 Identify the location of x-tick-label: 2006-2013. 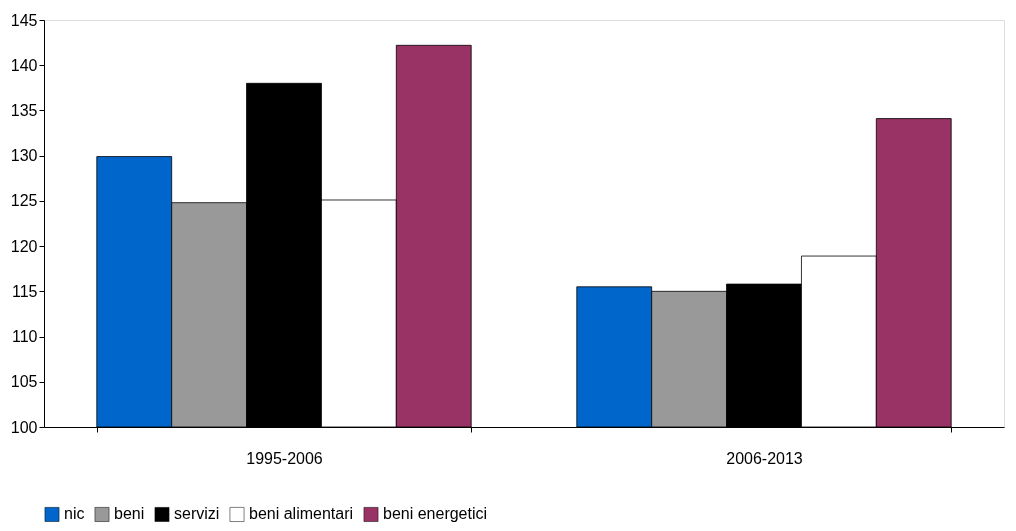
(764, 458).